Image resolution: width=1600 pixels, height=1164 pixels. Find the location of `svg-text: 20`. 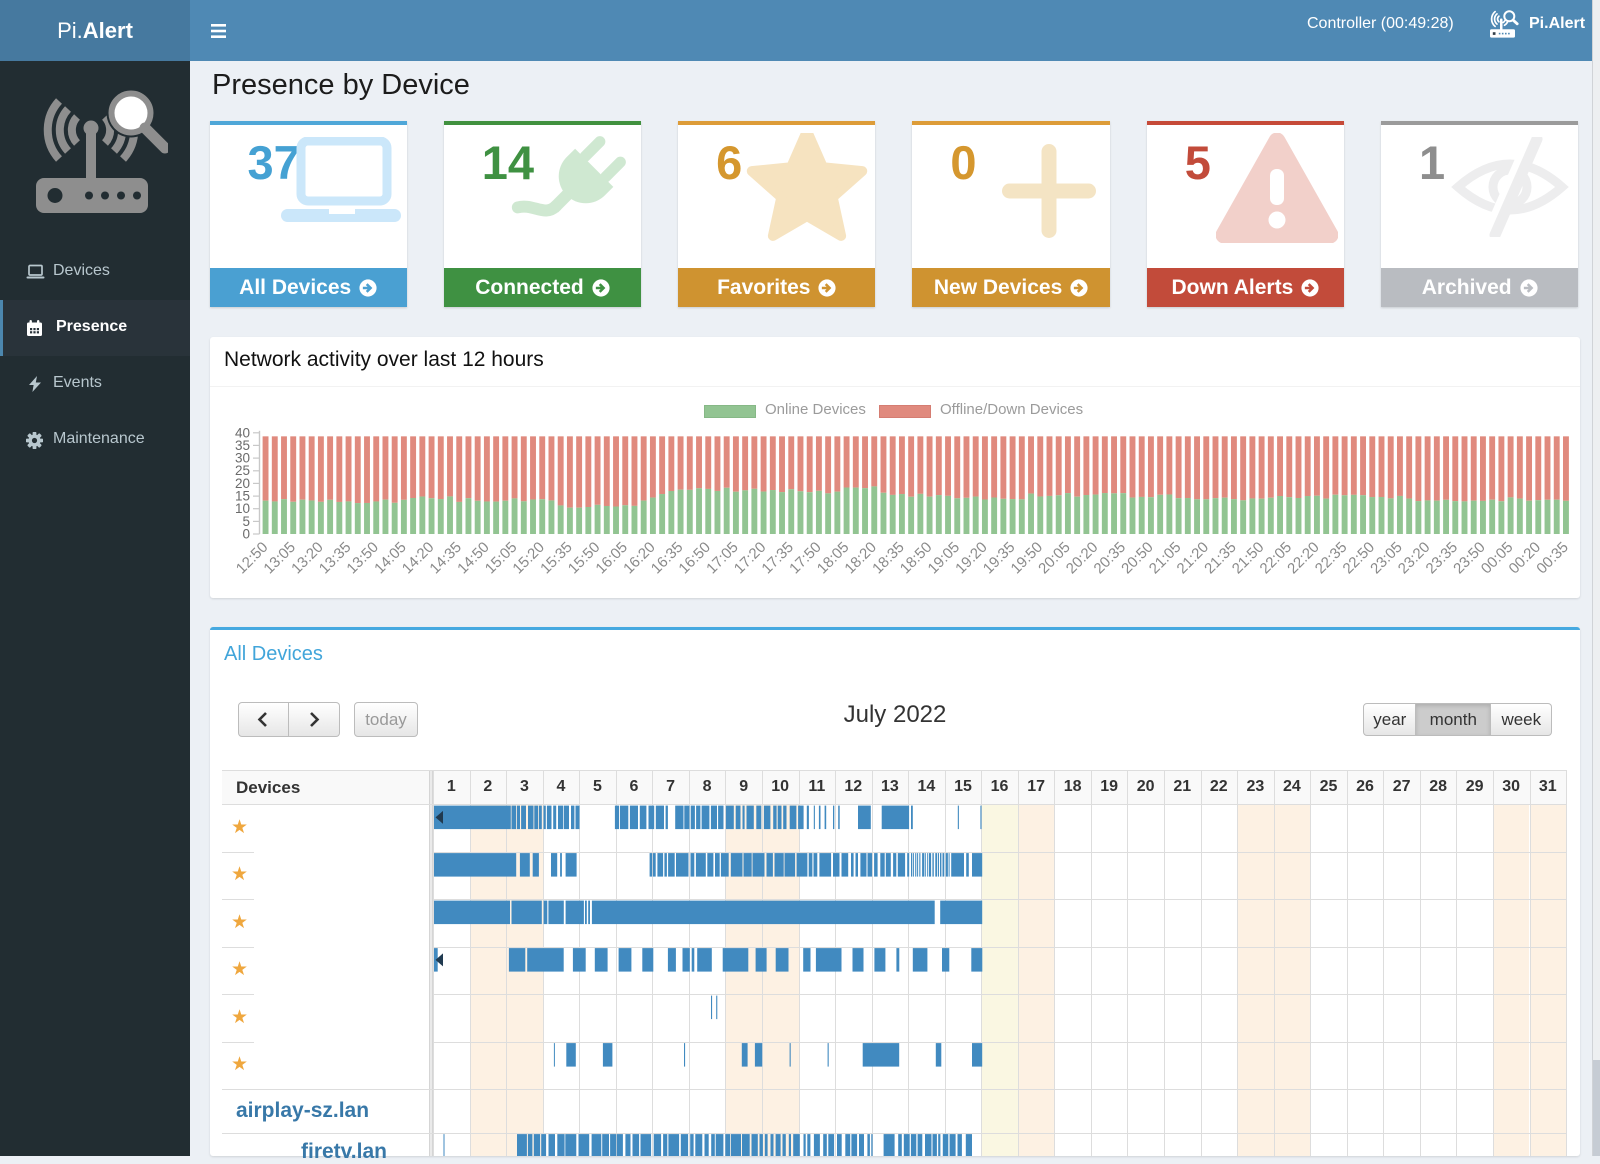

svg-text: 20 is located at coordinates (242, 483).